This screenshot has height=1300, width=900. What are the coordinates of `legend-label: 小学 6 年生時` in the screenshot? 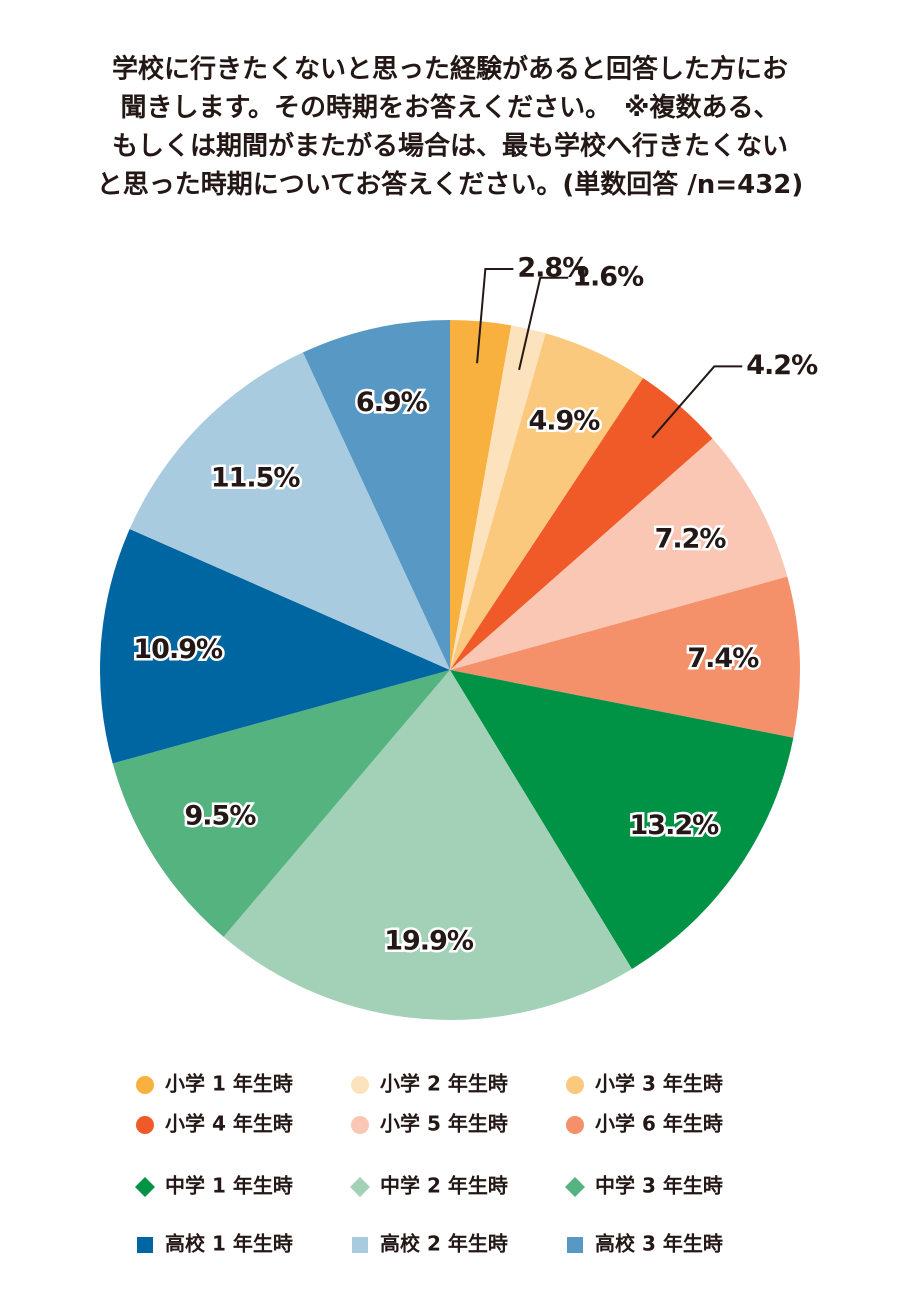 It's located at (659, 1124).